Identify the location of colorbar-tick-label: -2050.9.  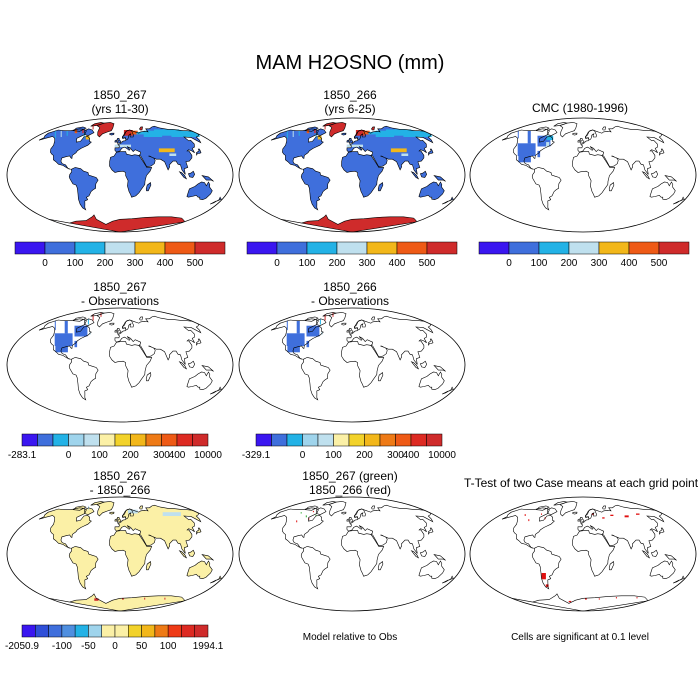
(22, 646).